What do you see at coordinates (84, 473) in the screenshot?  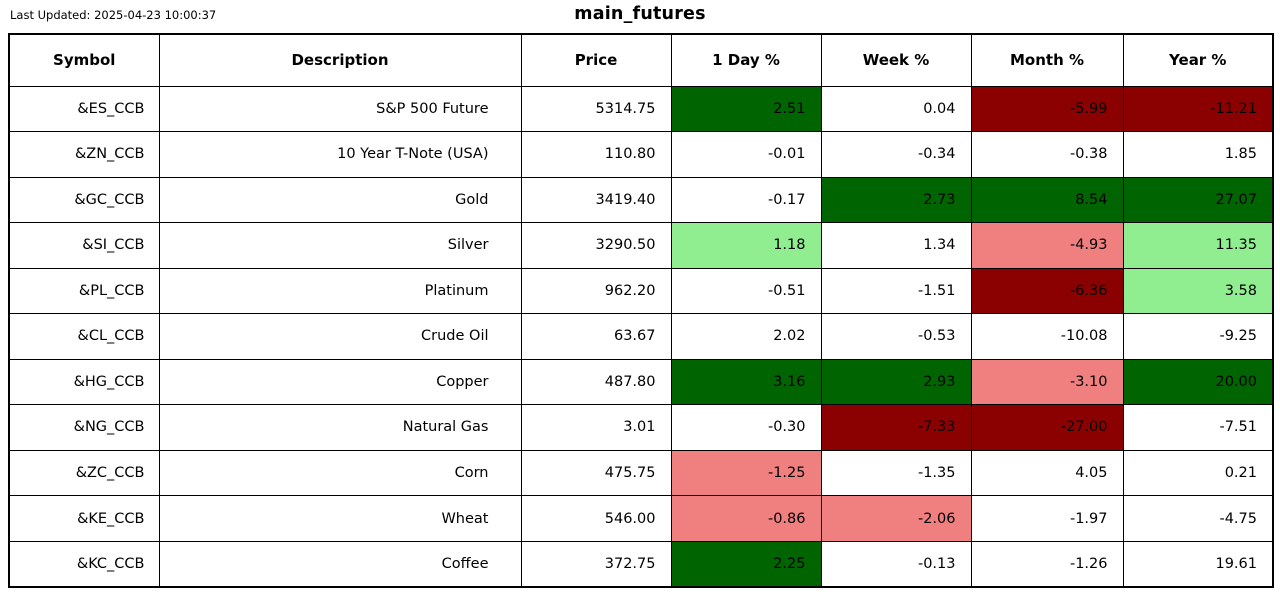 I see `cell-symbol: &ZC_CCB` at bounding box center [84, 473].